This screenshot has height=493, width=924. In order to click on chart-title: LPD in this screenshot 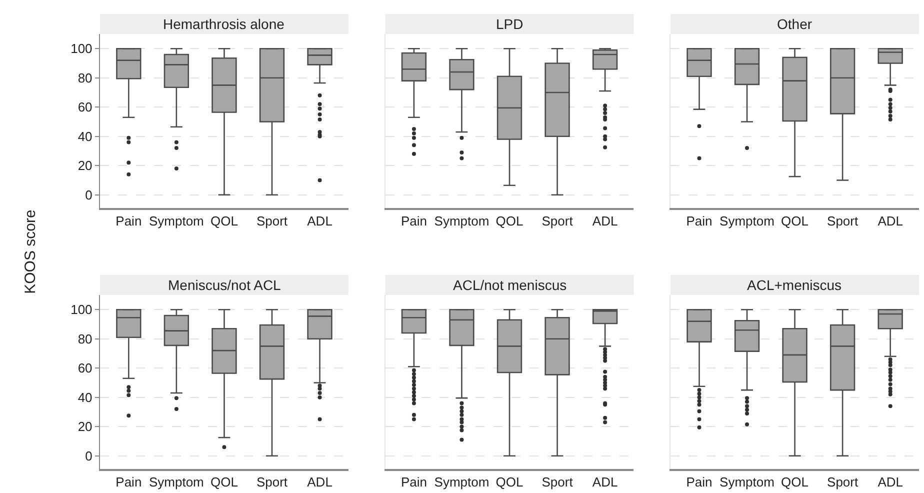, I will do `click(510, 24)`.